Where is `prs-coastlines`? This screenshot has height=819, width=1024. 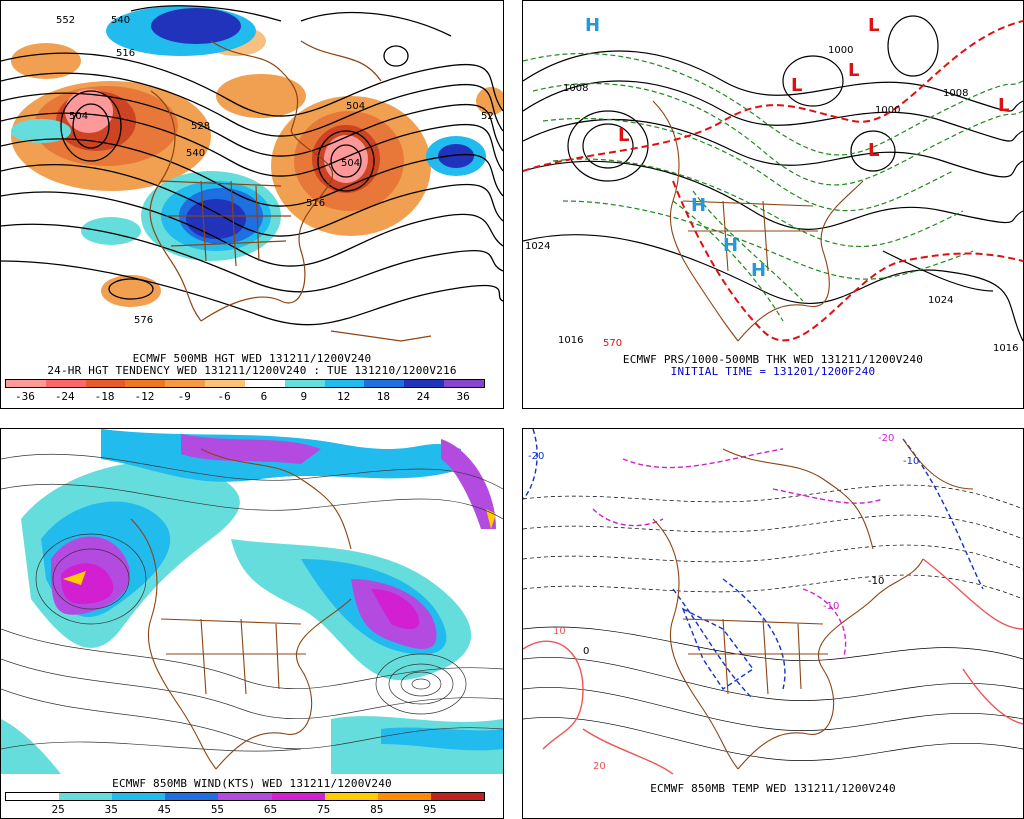 prs-coastlines is located at coordinates (758, 221).